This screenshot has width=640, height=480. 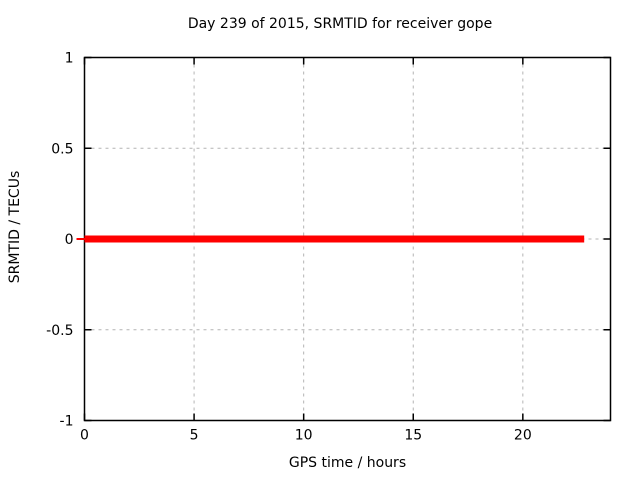 What do you see at coordinates (304, 436) in the screenshot?
I see `x-tick-label: 10` at bounding box center [304, 436].